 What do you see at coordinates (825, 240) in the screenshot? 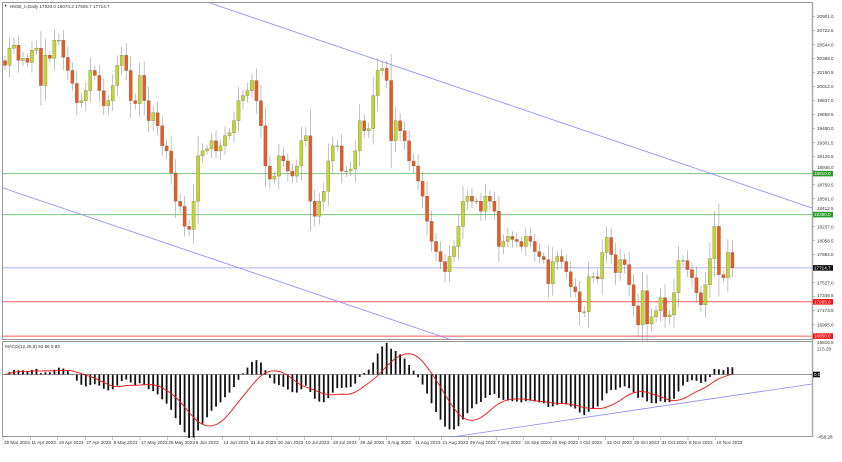
I see `price-tick-label: 18058.5` at bounding box center [825, 240].